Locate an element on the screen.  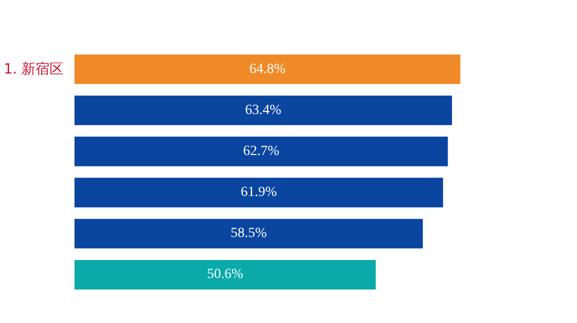
data-label: 50.6% is located at coordinates (225, 274).